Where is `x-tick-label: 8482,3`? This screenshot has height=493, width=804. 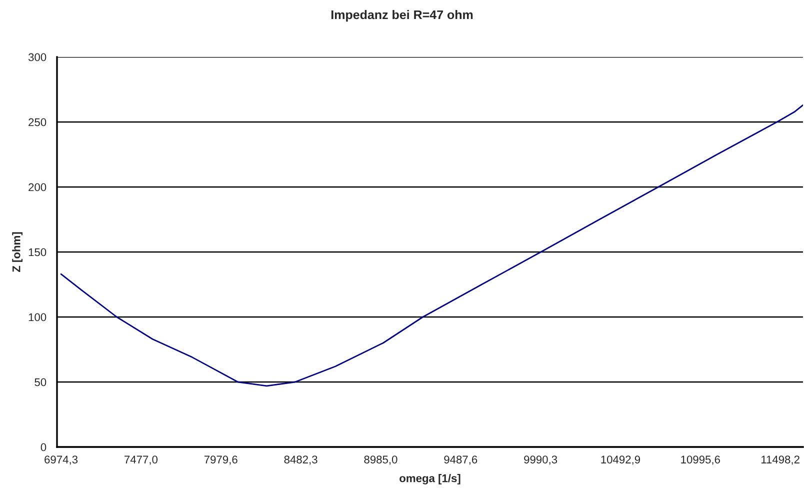 x-tick-label: 8482,3 is located at coordinates (301, 460).